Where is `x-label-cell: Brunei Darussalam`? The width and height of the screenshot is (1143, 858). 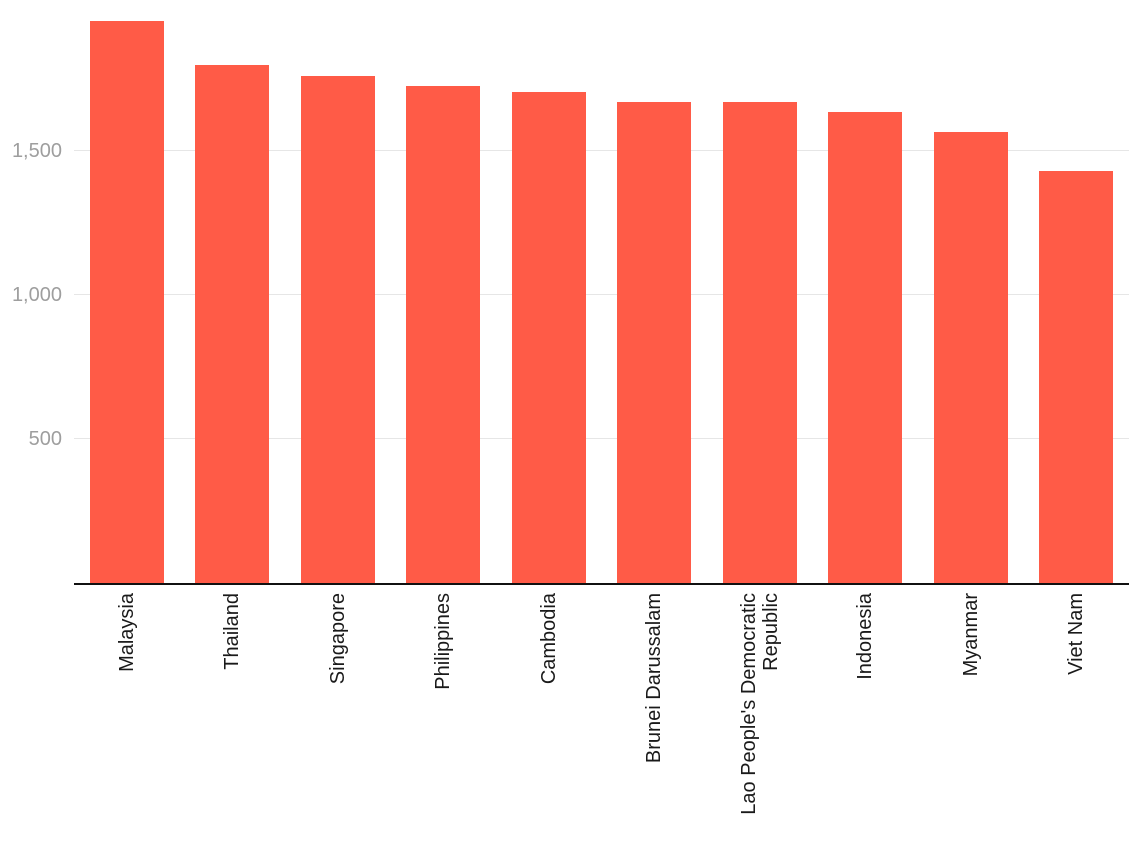
x-label-cell: Brunei Darussalam is located at coordinates (655, 721).